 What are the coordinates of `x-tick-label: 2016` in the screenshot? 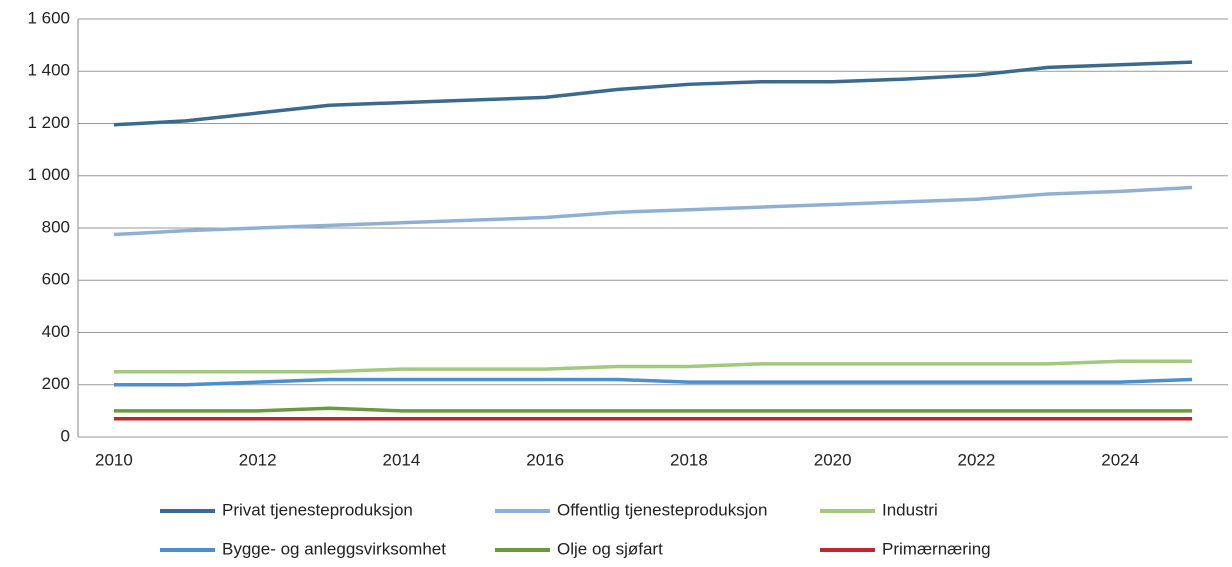 It's located at (545, 459).